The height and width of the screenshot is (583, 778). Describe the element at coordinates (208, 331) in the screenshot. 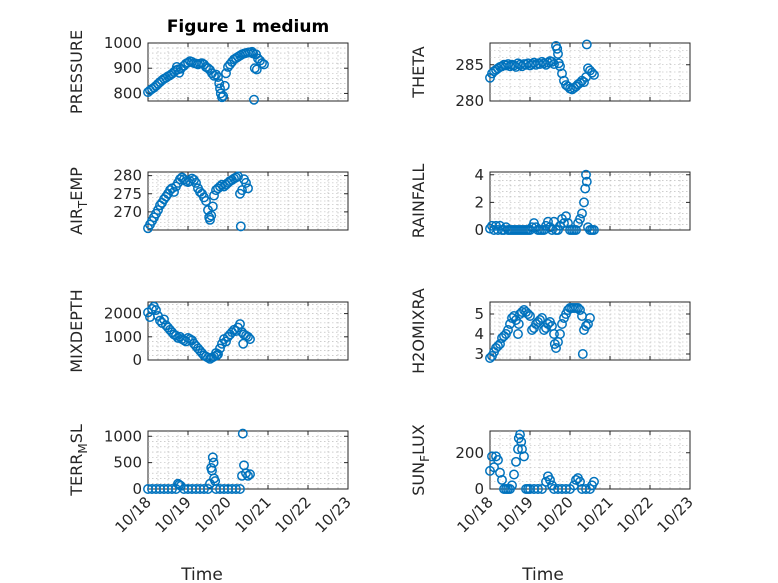

I see `subplot-mixdepth: 0 1000 2000 MIXDEPTH` at that location.